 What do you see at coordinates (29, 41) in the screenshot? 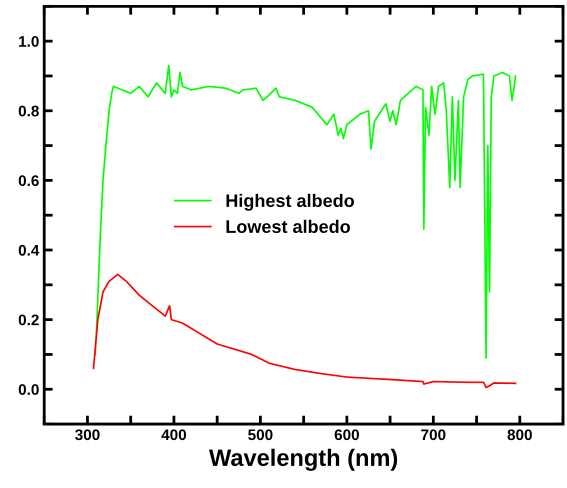
I see `y-tick-label: 1.0` at bounding box center [29, 41].